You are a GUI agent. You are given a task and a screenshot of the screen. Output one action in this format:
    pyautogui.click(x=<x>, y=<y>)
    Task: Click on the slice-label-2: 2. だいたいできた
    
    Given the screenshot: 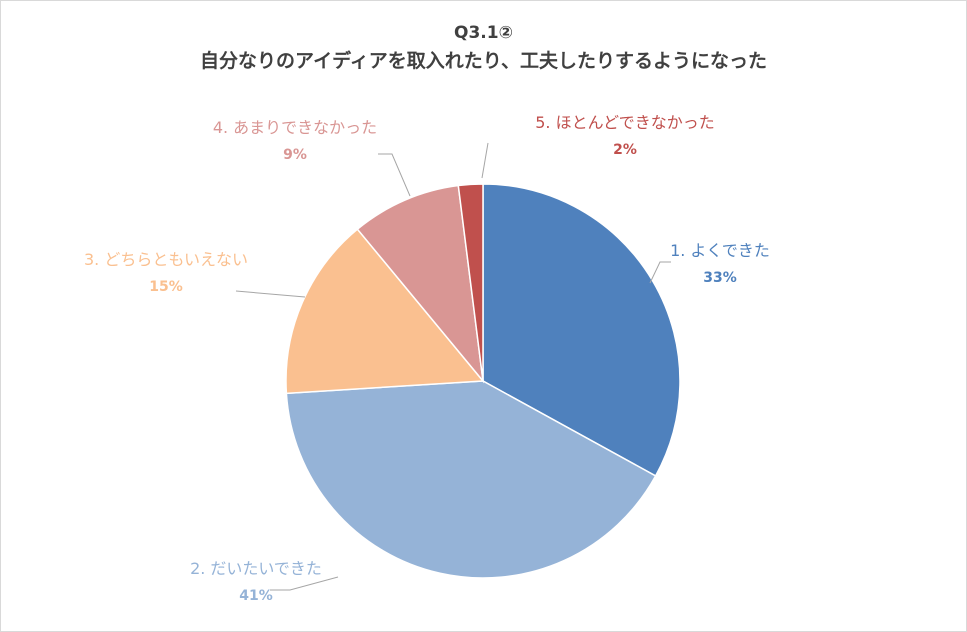 What is the action you would take?
    pyautogui.click(x=256, y=568)
    